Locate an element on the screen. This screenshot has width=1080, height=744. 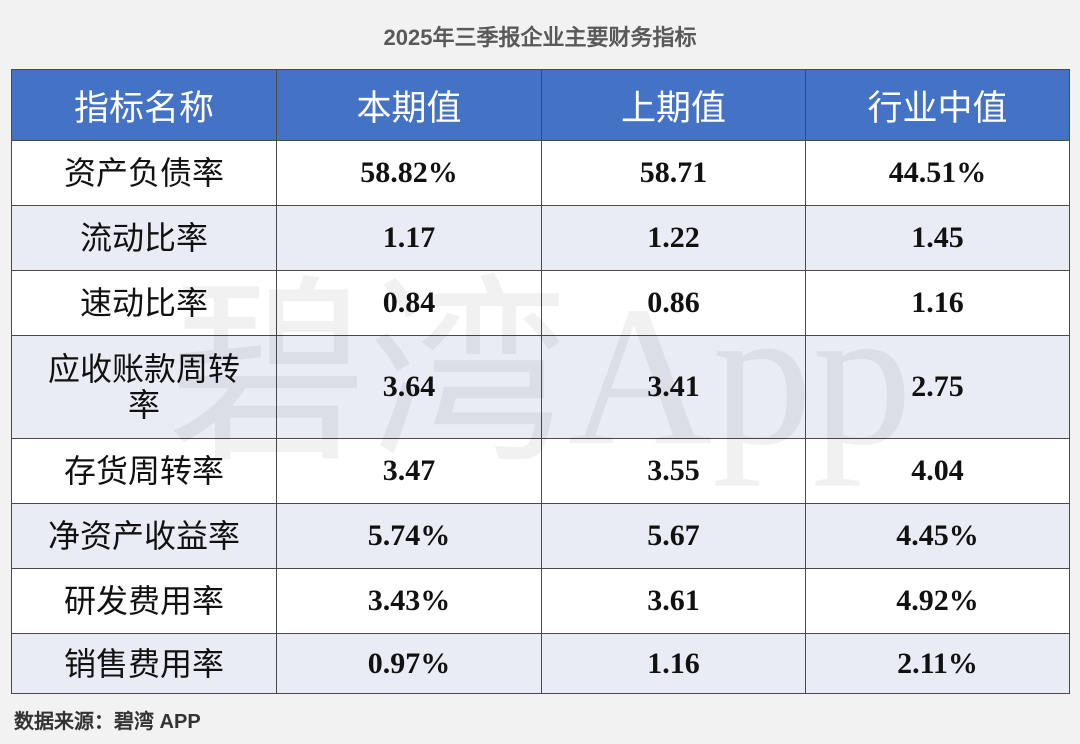
current-value: 3.47 is located at coordinates (409, 471).